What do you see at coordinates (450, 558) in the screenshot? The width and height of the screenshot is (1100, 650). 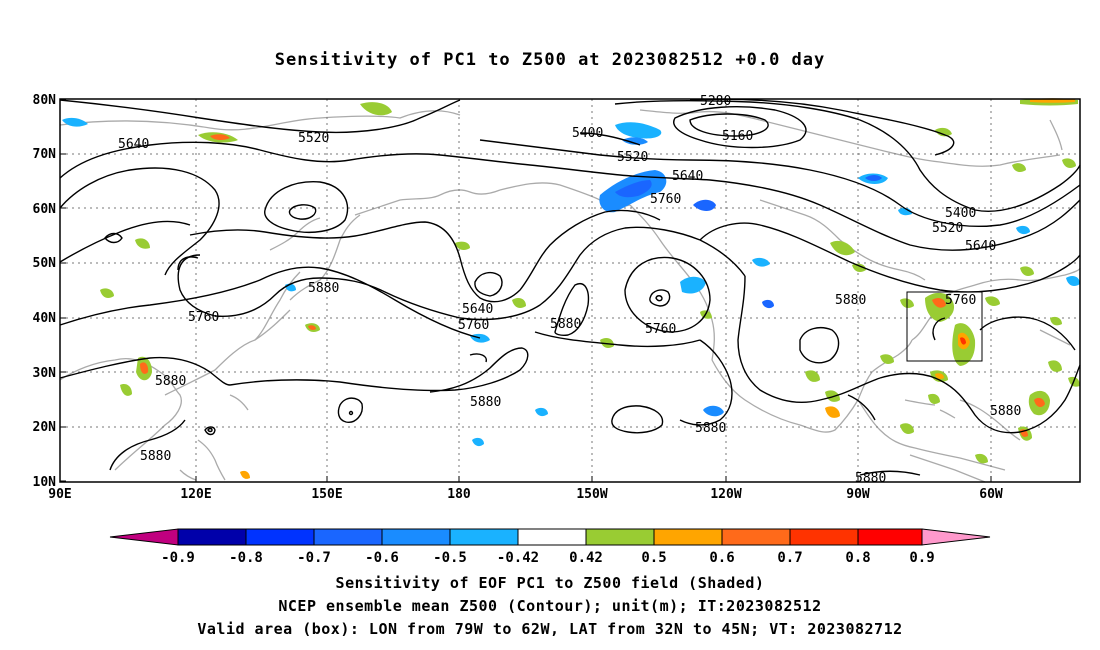 I see `colorbar-label: -0.5` at bounding box center [450, 558].